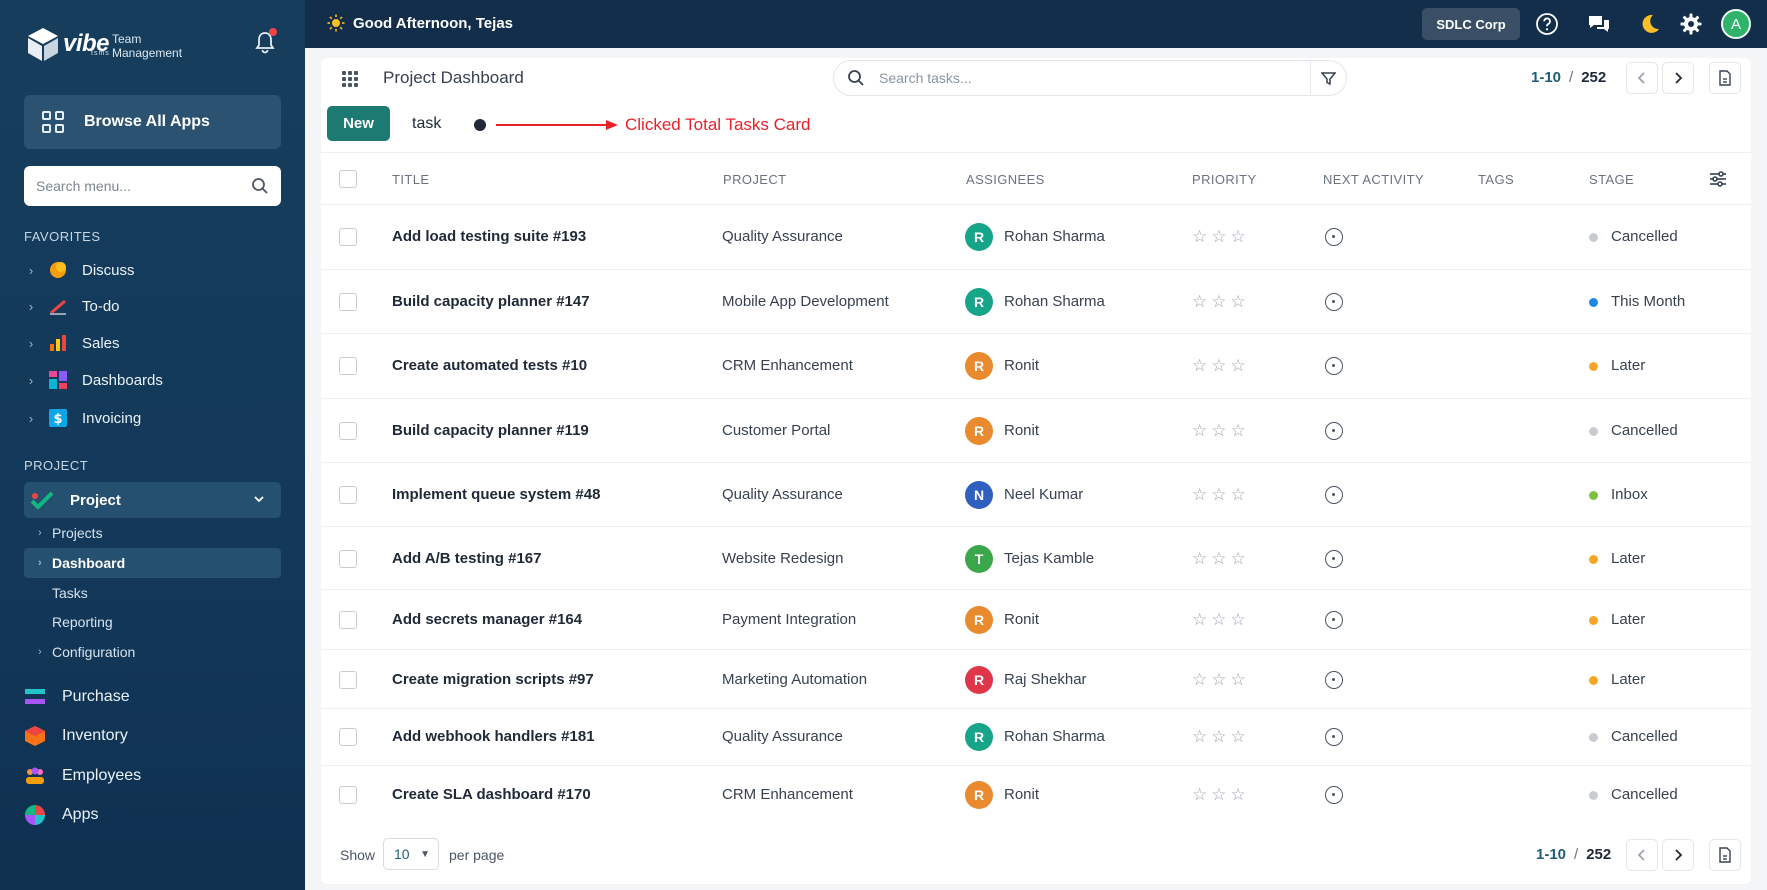 This screenshot has height=890, width=1767. What do you see at coordinates (755, 179) in the screenshot?
I see `column-header-project: PROJECT` at bounding box center [755, 179].